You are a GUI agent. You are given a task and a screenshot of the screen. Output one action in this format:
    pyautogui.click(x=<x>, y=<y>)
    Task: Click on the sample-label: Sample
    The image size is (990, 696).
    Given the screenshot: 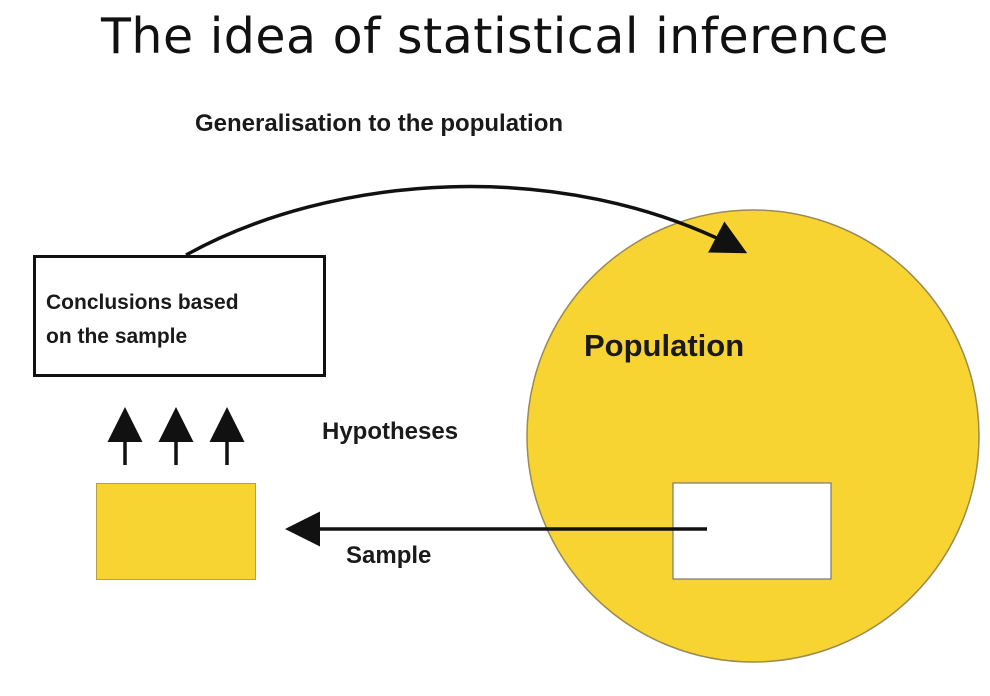 What is the action you would take?
    pyautogui.click(x=389, y=555)
    